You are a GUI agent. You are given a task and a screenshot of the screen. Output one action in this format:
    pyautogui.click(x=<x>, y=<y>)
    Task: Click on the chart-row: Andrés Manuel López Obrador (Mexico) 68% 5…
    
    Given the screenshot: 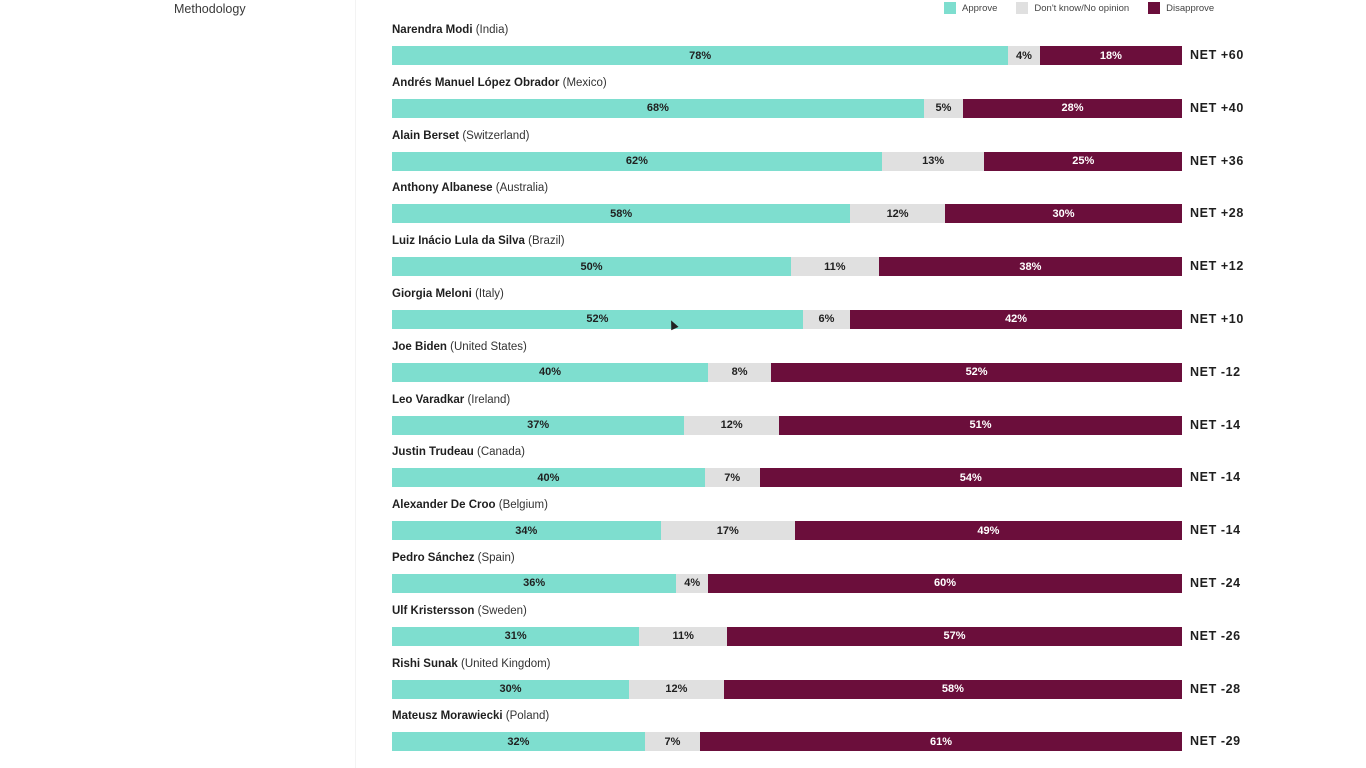 What is the action you would take?
    pyautogui.click(x=832, y=101)
    